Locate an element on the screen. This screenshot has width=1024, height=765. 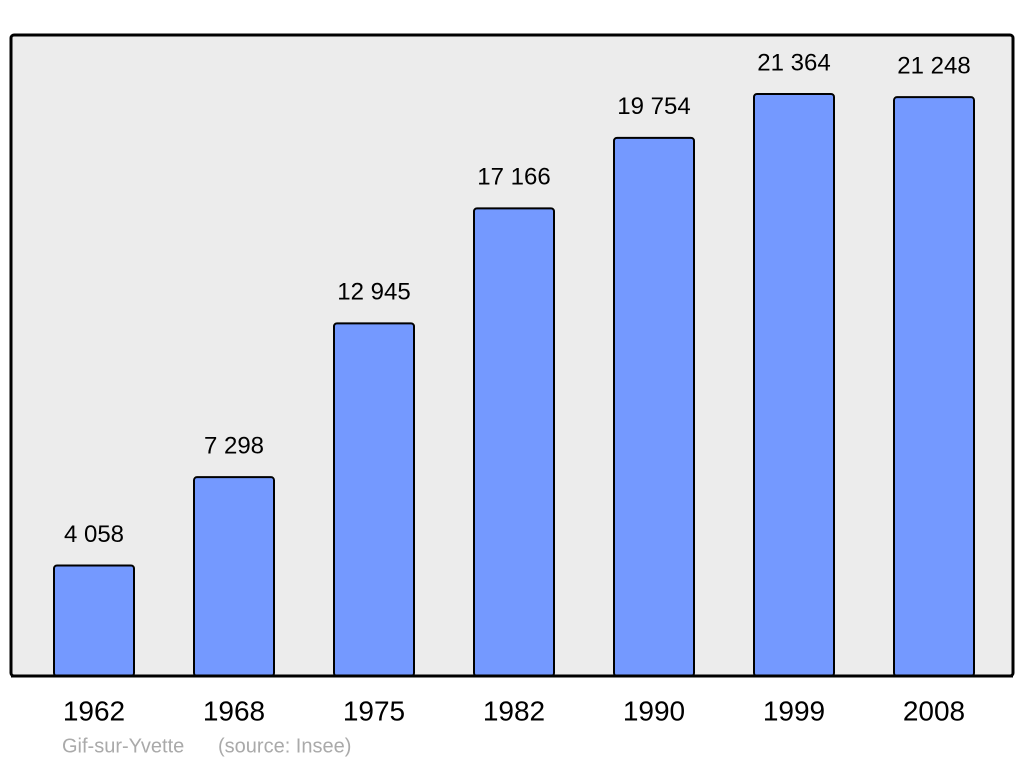
x-tick-label: 1975 is located at coordinates (374, 710).